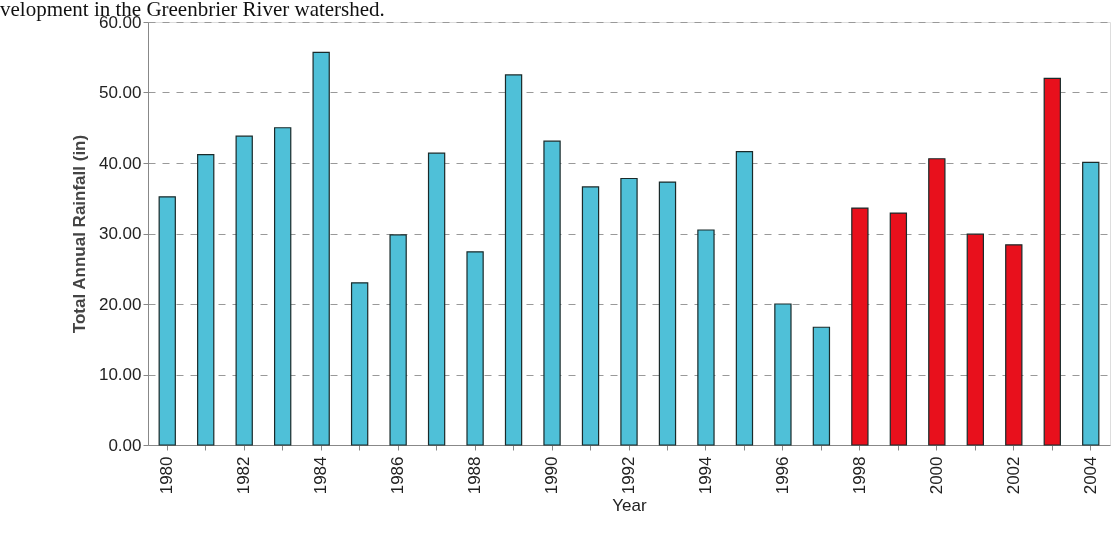 This screenshot has height=553, width=1114. Describe the element at coordinates (475, 475) in the screenshot. I see `x-tick-label: 1988` at that location.